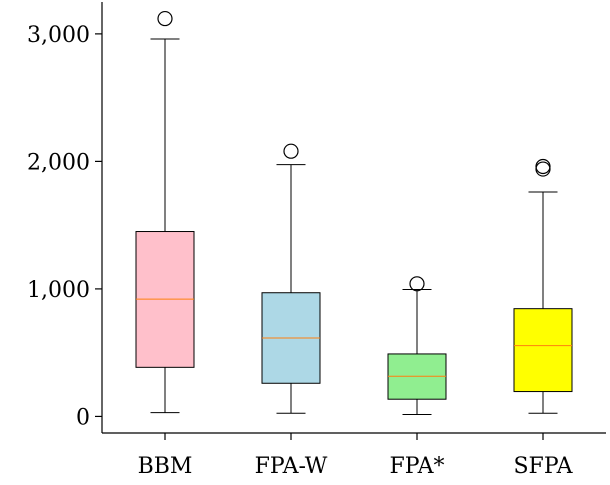 Image resolution: width=610 pixels, height=485 pixels. What do you see at coordinates (165, 466) in the screenshot?
I see `x-tick-label: BBM` at bounding box center [165, 466].